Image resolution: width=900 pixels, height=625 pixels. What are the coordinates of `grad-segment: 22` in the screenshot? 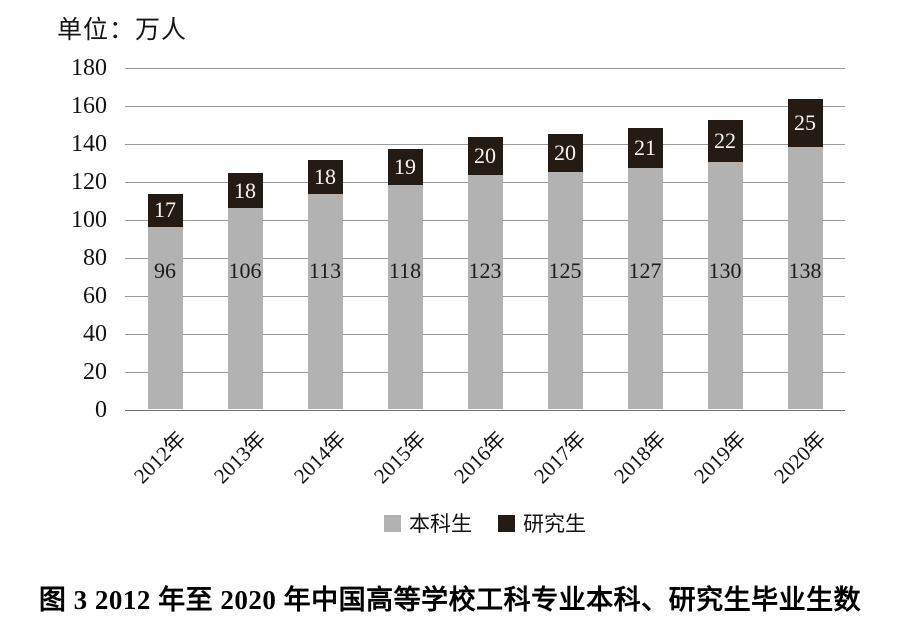 It's located at (725, 141).